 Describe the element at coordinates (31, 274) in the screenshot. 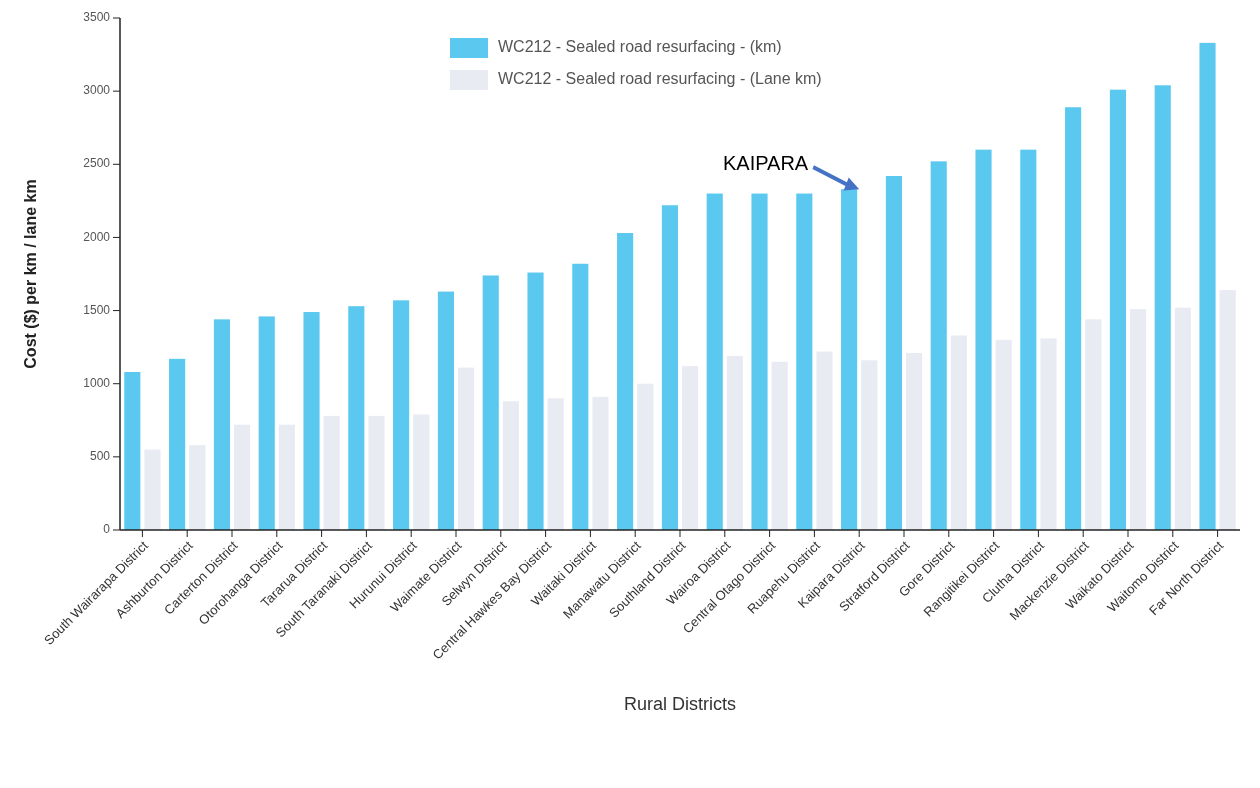

I see `y-axis-title: Cost ($) per km / lane km` at that location.